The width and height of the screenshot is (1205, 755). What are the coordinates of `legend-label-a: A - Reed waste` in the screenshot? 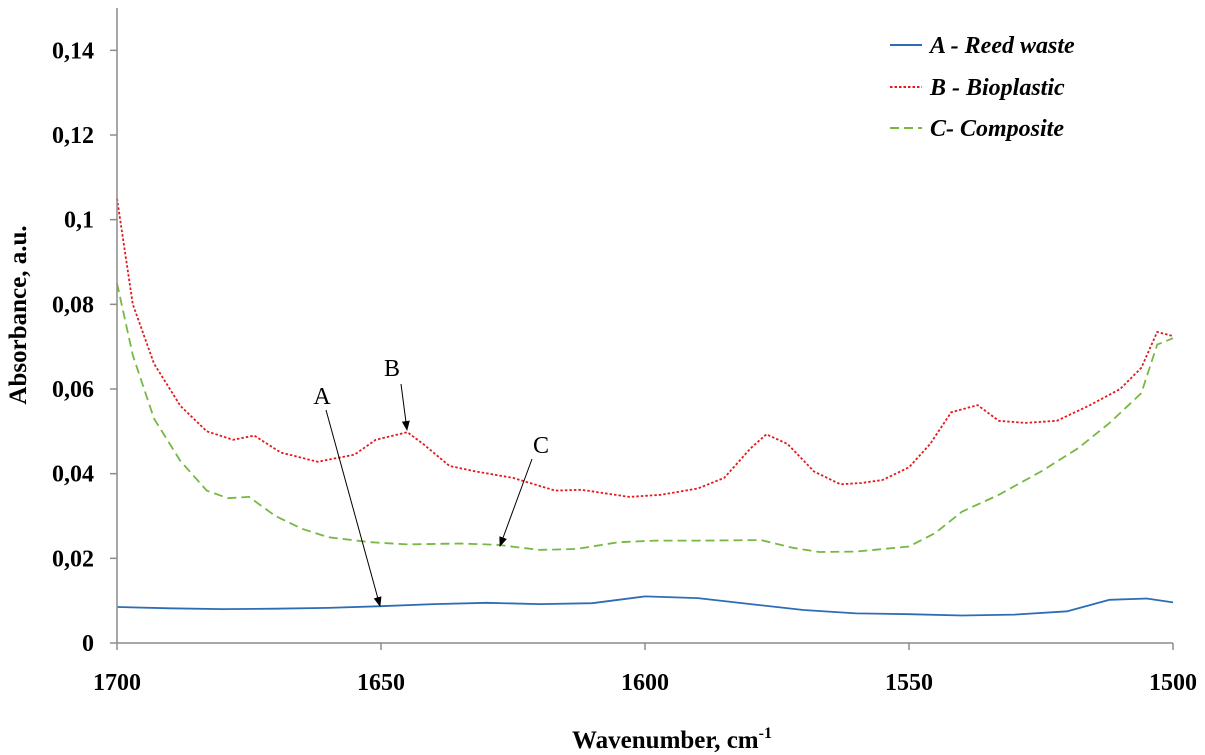 It's located at (1001, 46).